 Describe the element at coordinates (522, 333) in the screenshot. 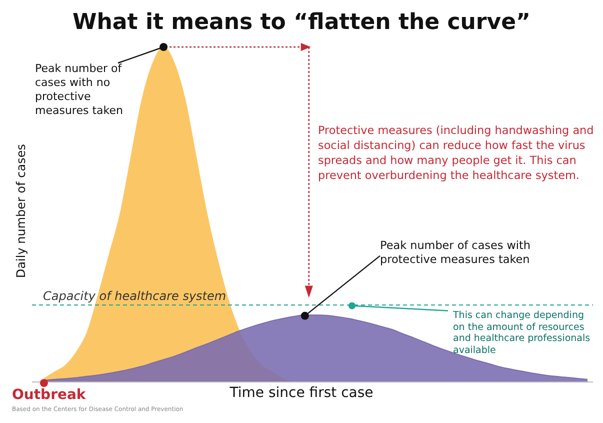

I see `annotation: This can change depending on the amount of resources and healthcare professionals available` at that location.